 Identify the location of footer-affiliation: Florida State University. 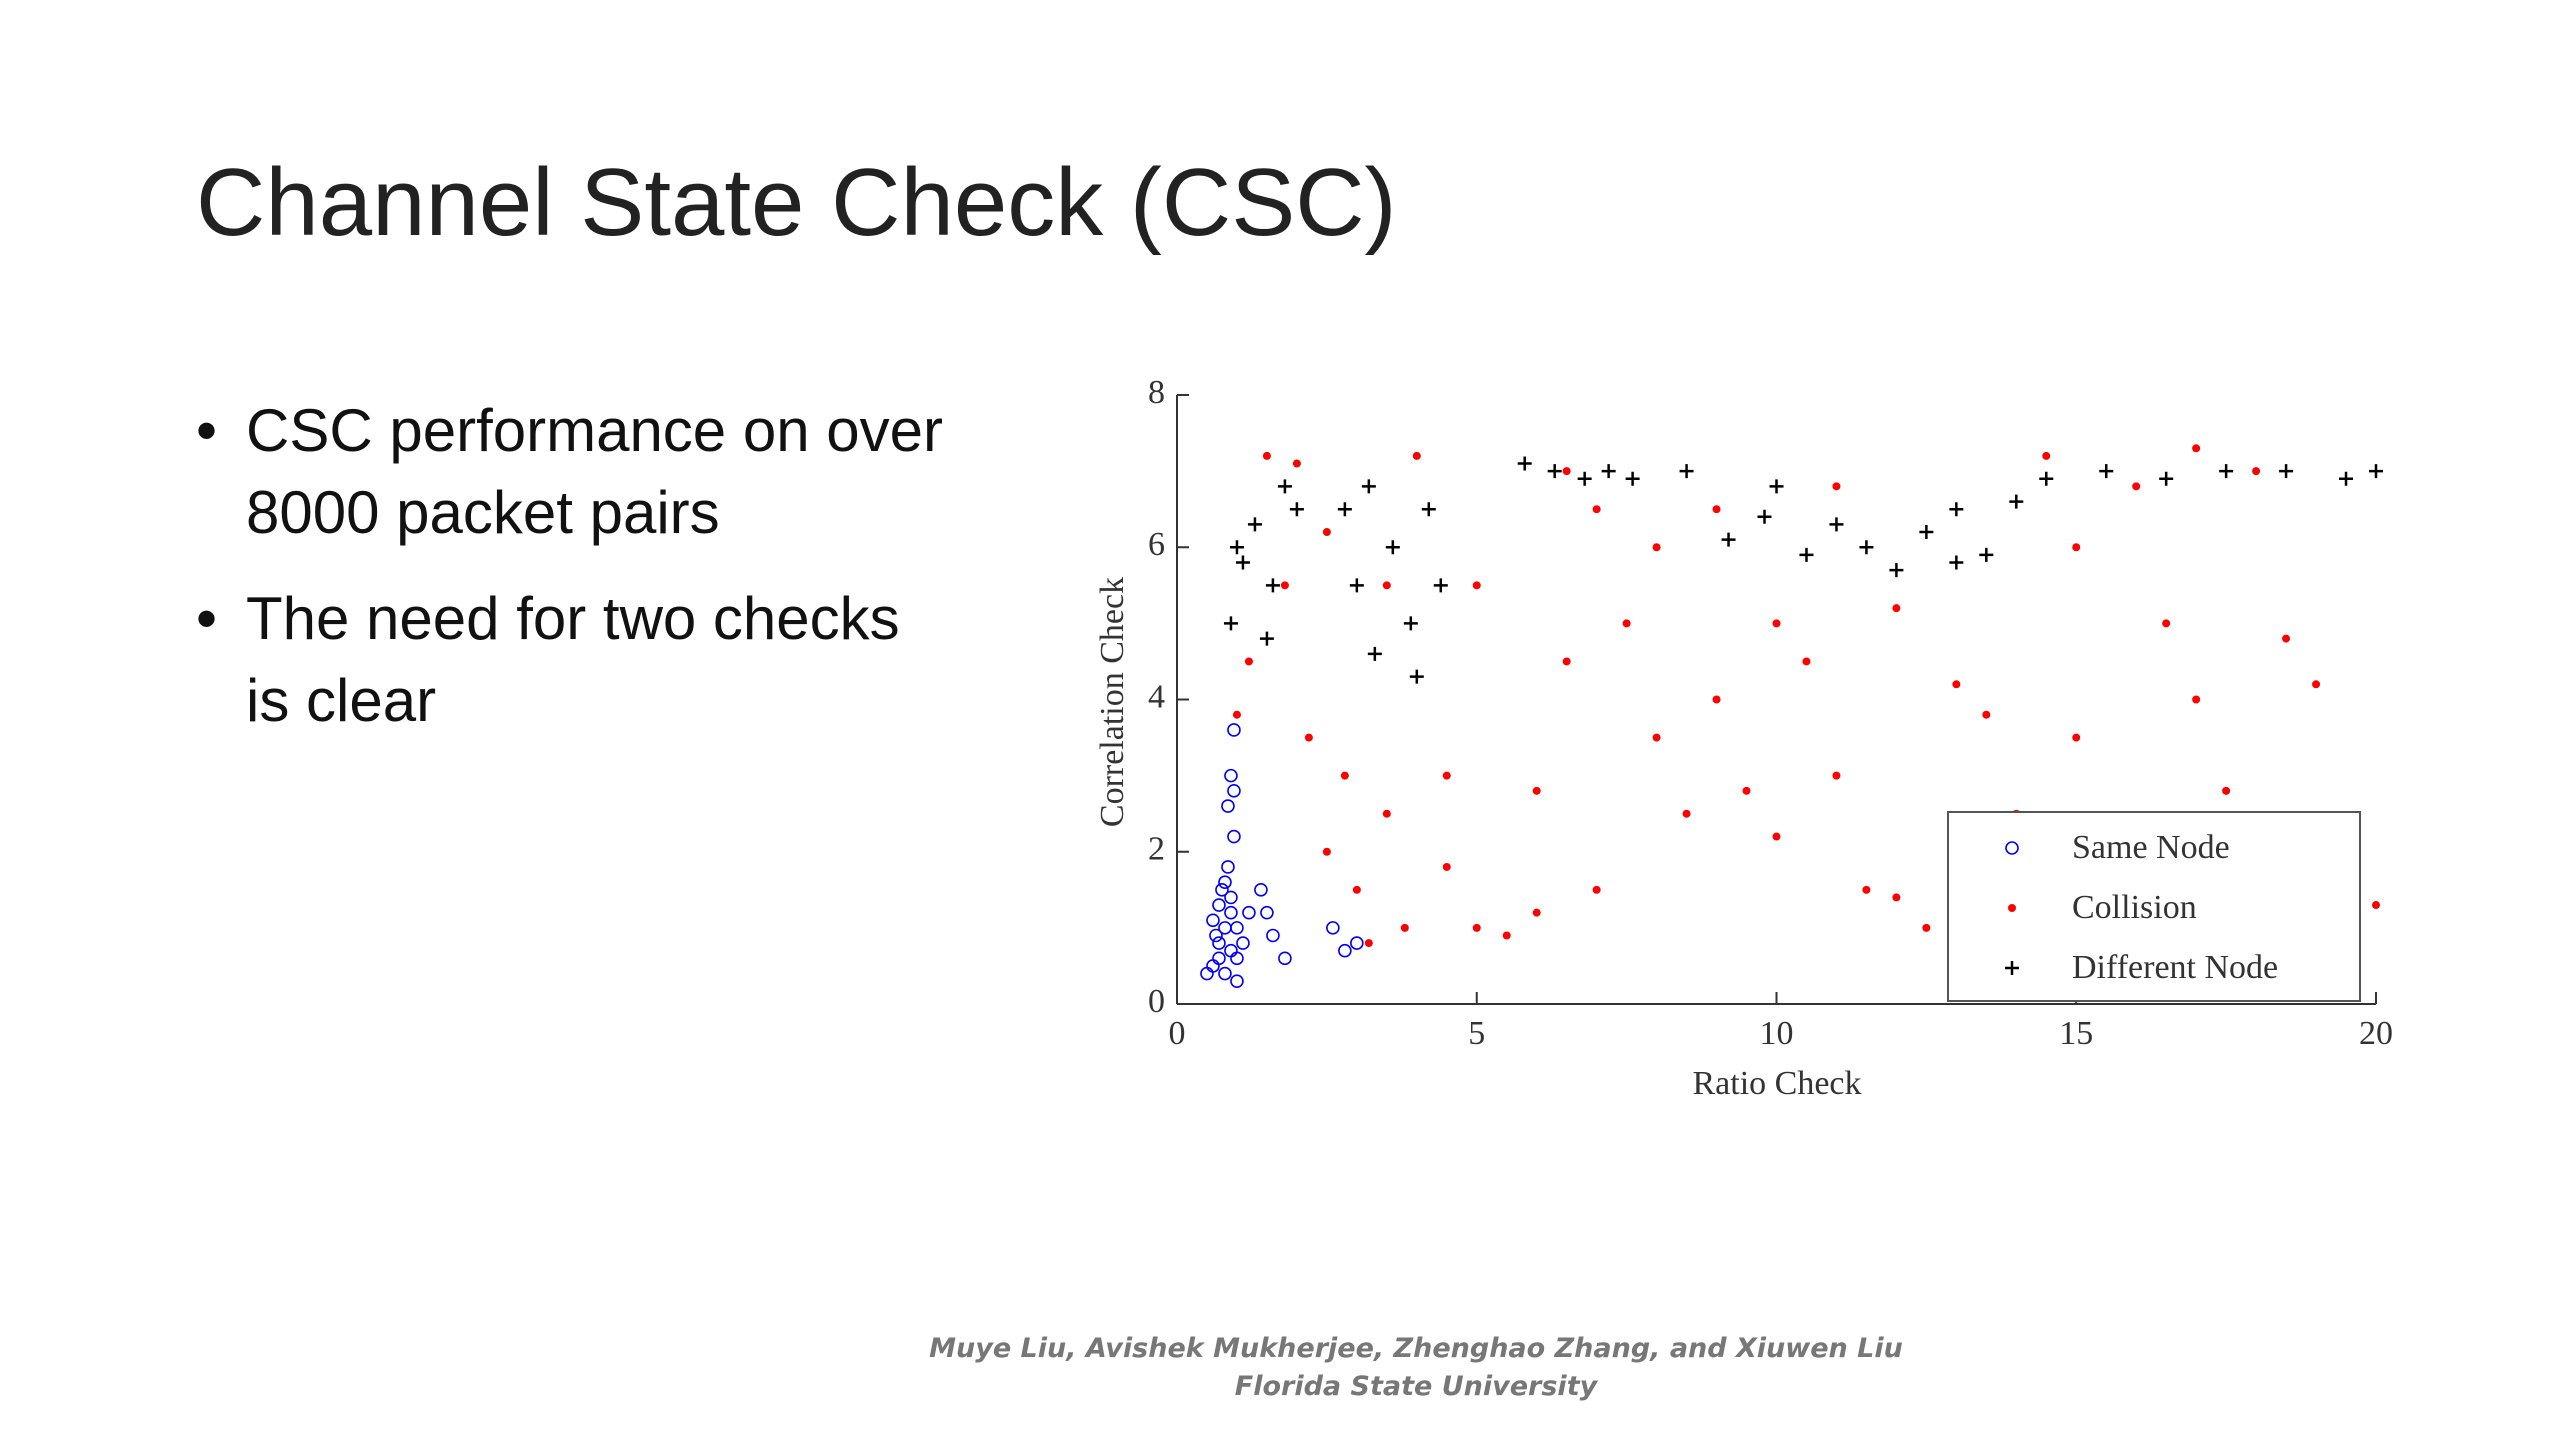
(1416, 1386).